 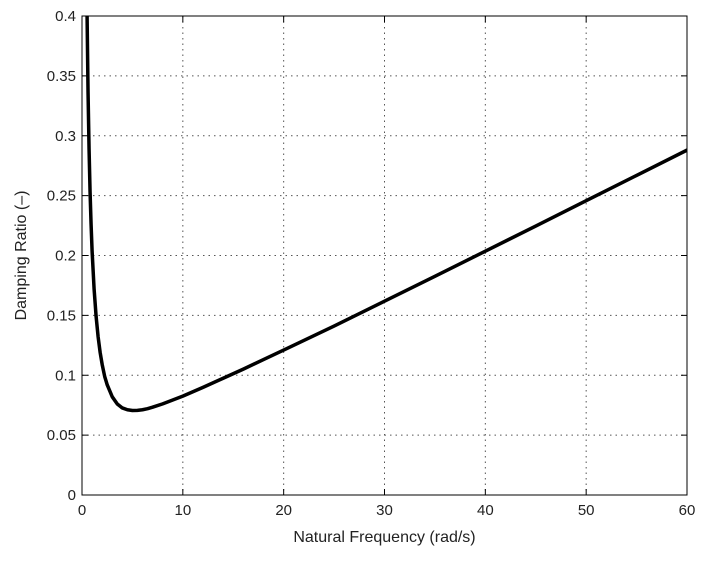 What do you see at coordinates (65, 136) in the screenshot?
I see `y-tick-label: 0.3` at bounding box center [65, 136].